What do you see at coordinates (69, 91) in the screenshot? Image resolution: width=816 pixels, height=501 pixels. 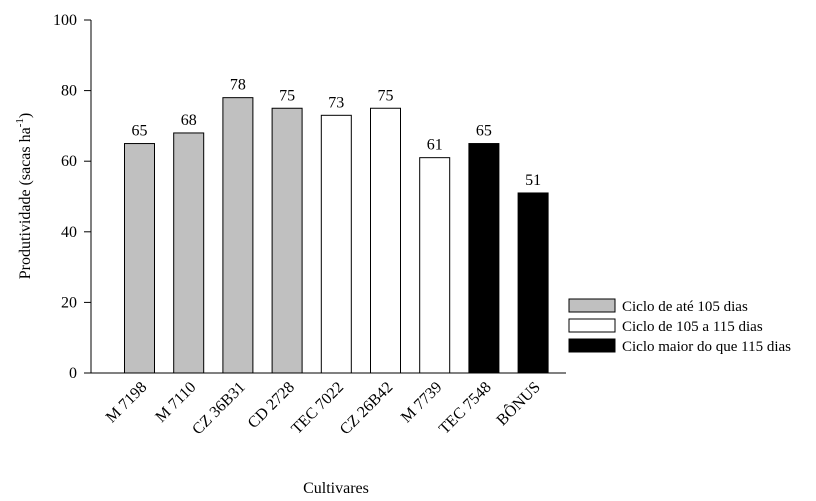 I see `y-tick-label: 80` at bounding box center [69, 91].